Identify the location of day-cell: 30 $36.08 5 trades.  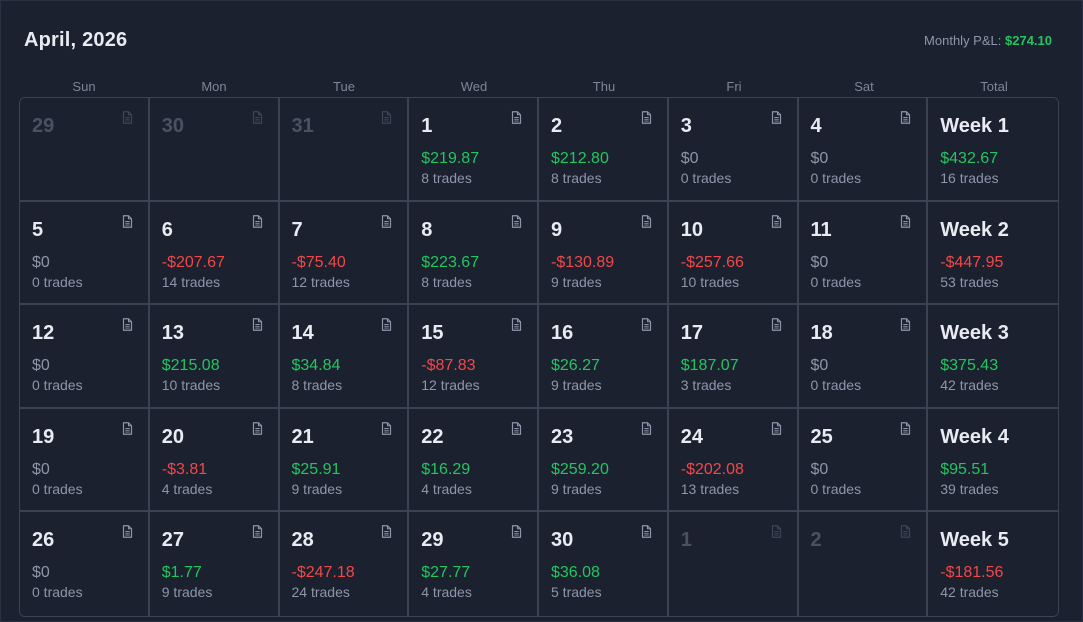
(604, 564).